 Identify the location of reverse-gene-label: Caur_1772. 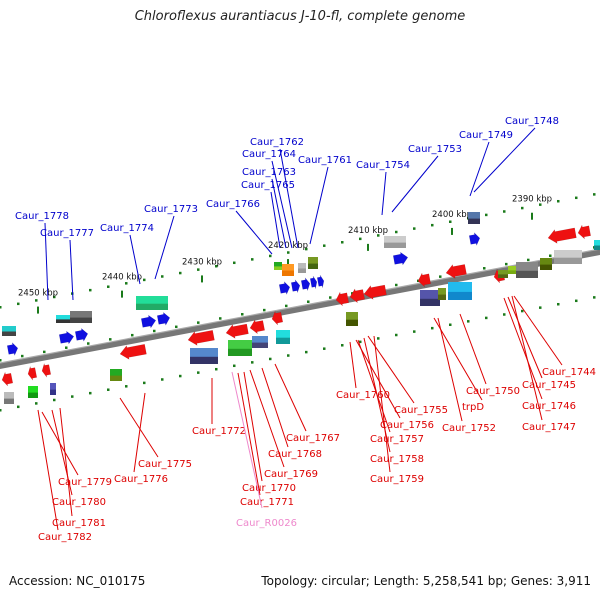
(219, 431).